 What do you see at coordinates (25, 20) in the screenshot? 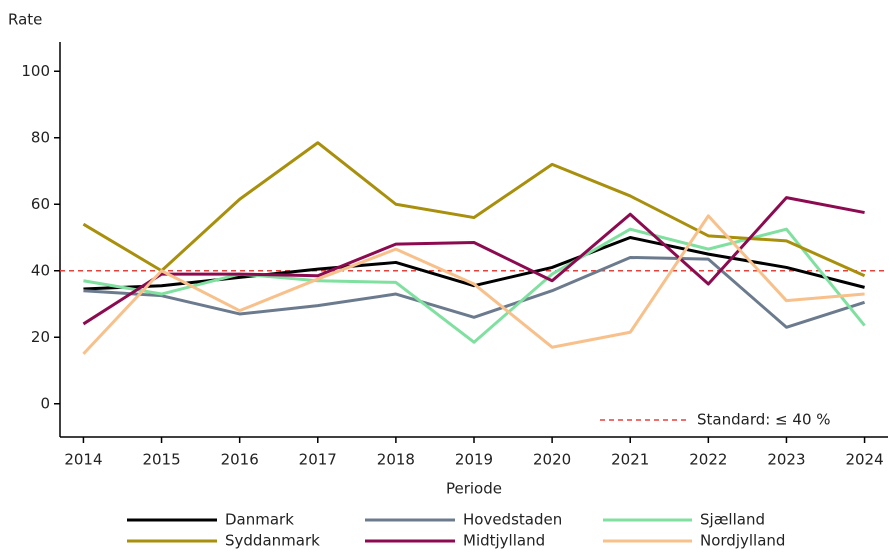
I see `y-axis-label: Rate` at bounding box center [25, 20].